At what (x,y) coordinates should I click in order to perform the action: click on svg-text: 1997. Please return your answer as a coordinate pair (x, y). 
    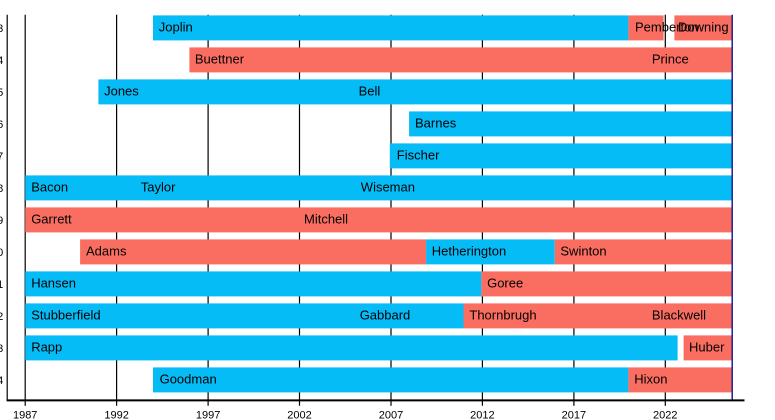
    Looking at the image, I should click on (208, 415).